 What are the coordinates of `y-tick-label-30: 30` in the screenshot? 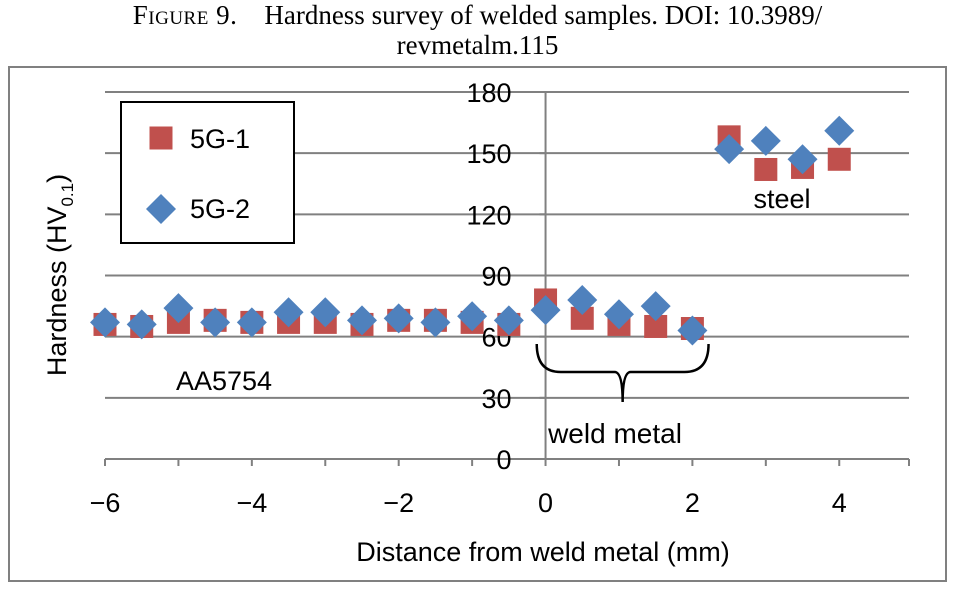 It's located at (497, 399).